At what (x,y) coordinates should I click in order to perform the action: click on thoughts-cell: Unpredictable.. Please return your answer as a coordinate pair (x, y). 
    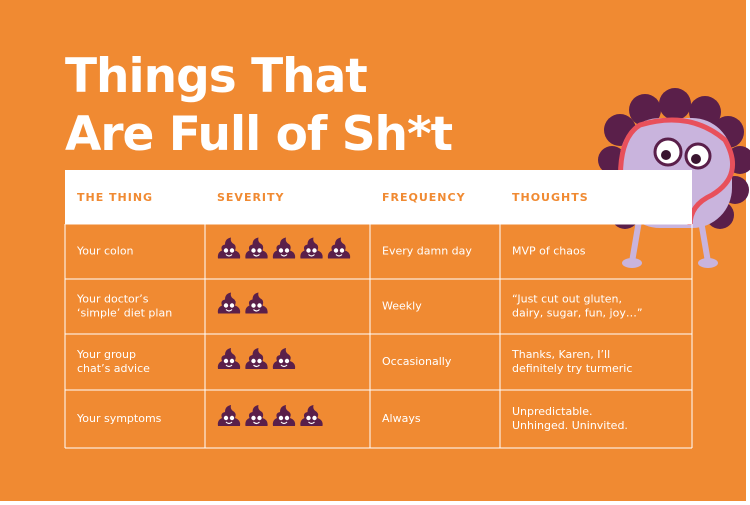
    Looking at the image, I should click on (552, 411).